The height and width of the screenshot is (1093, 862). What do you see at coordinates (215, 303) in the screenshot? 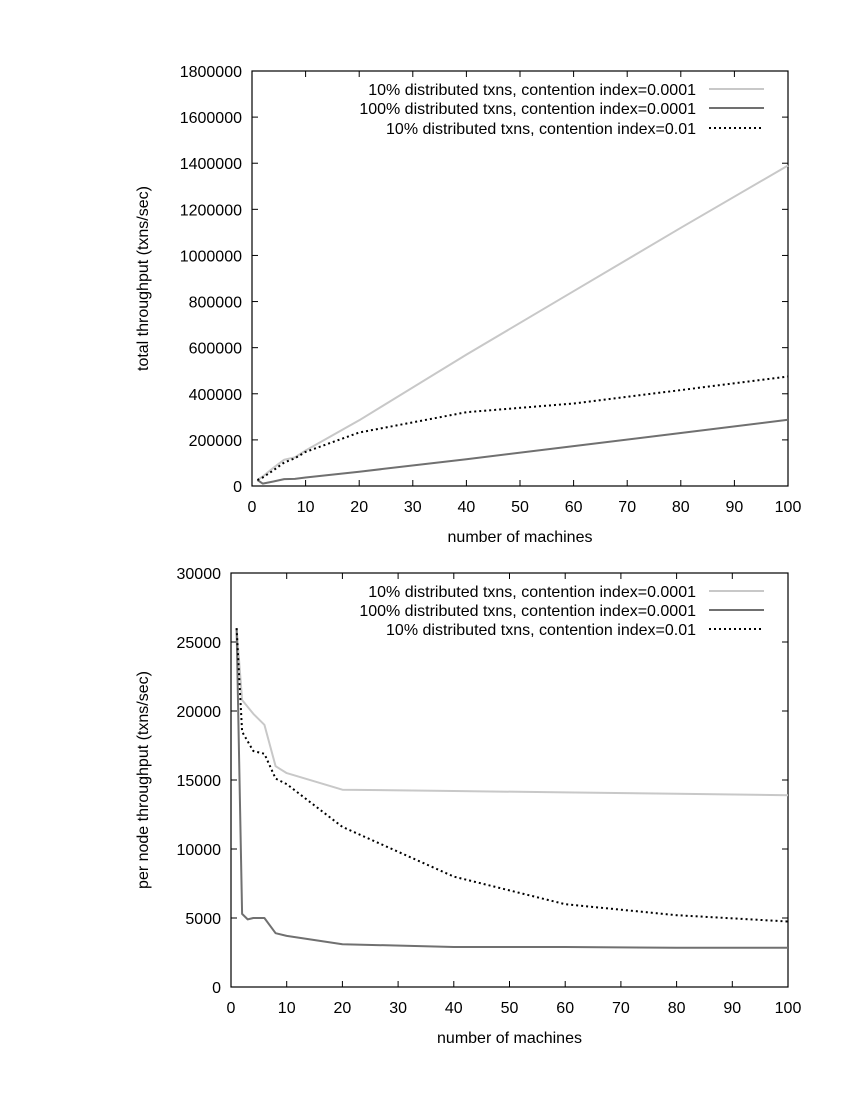
I see `y-tick-label: 800000` at bounding box center [215, 303].